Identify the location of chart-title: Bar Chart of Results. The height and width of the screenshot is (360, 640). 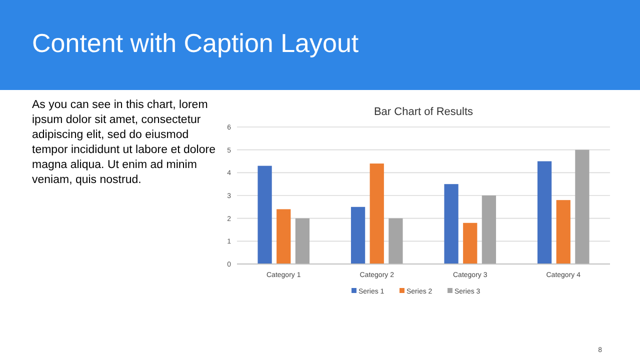
(424, 112).